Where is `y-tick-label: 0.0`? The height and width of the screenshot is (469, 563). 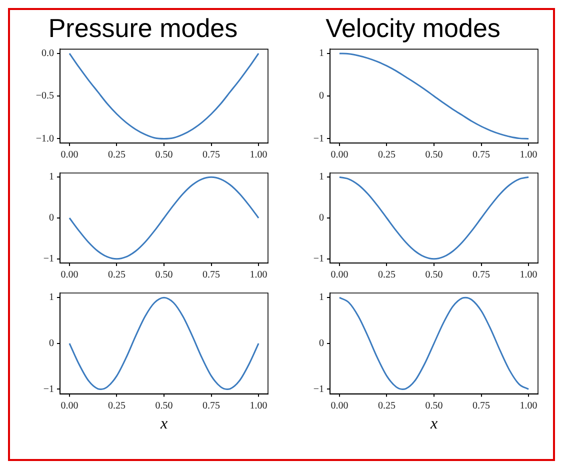
y-tick-label: 0.0 is located at coordinates (48, 54).